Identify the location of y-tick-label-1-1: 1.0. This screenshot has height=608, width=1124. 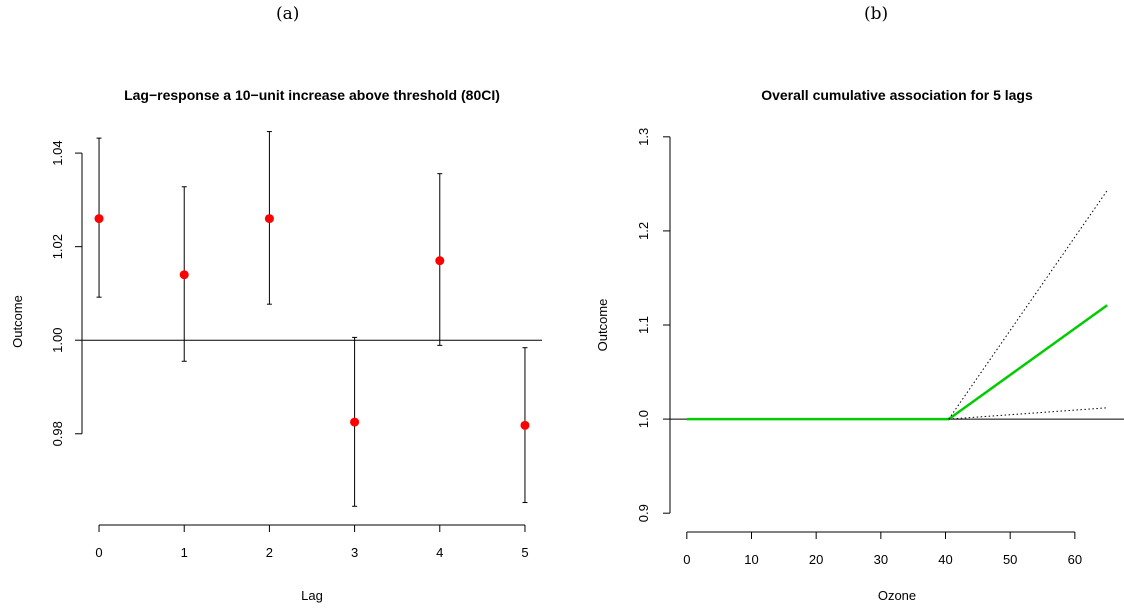
(643, 419).